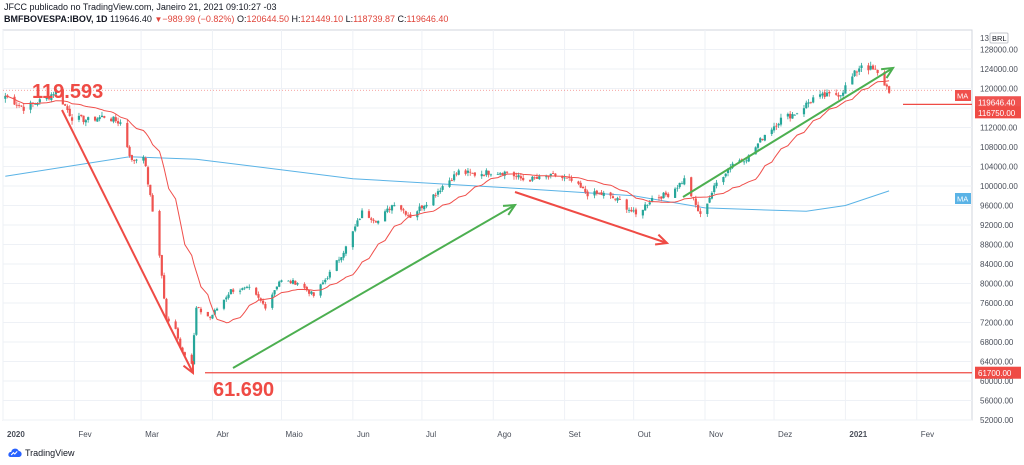 This screenshot has height=465, width=1024. What do you see at coordinates (40, 452) in the screenshot?
I see `footer-brand: TradingView` at bounding box center [40, 452].